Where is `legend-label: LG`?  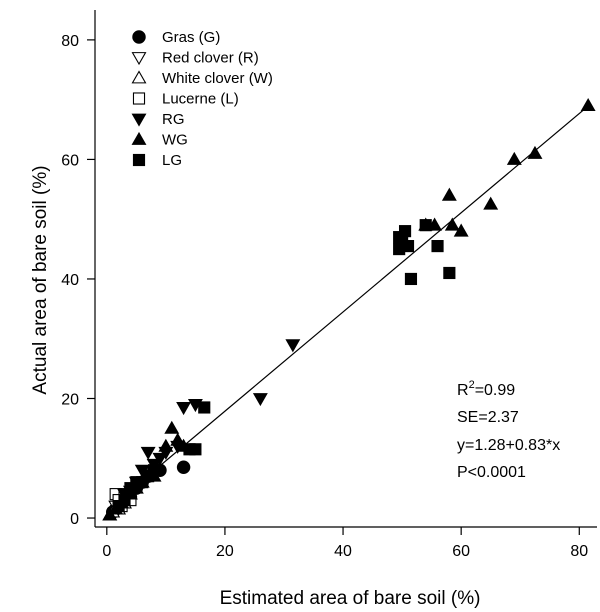
legend-label: LG is located at coordinates (172, 160).